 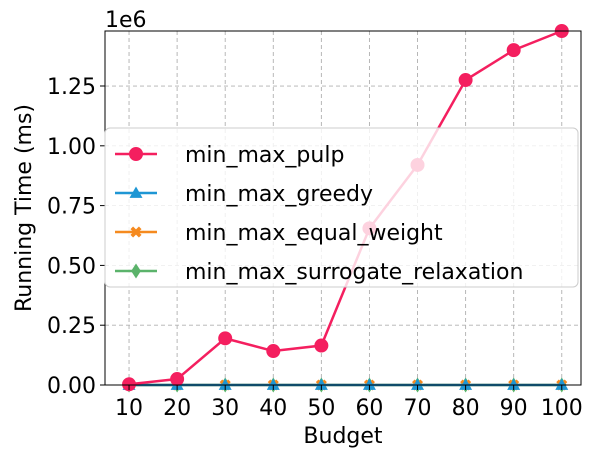 What do you see at coordinates (71, 326) in the screenshot?
I see `y-tick-label: 0.25` at bounding box center [71, 326].